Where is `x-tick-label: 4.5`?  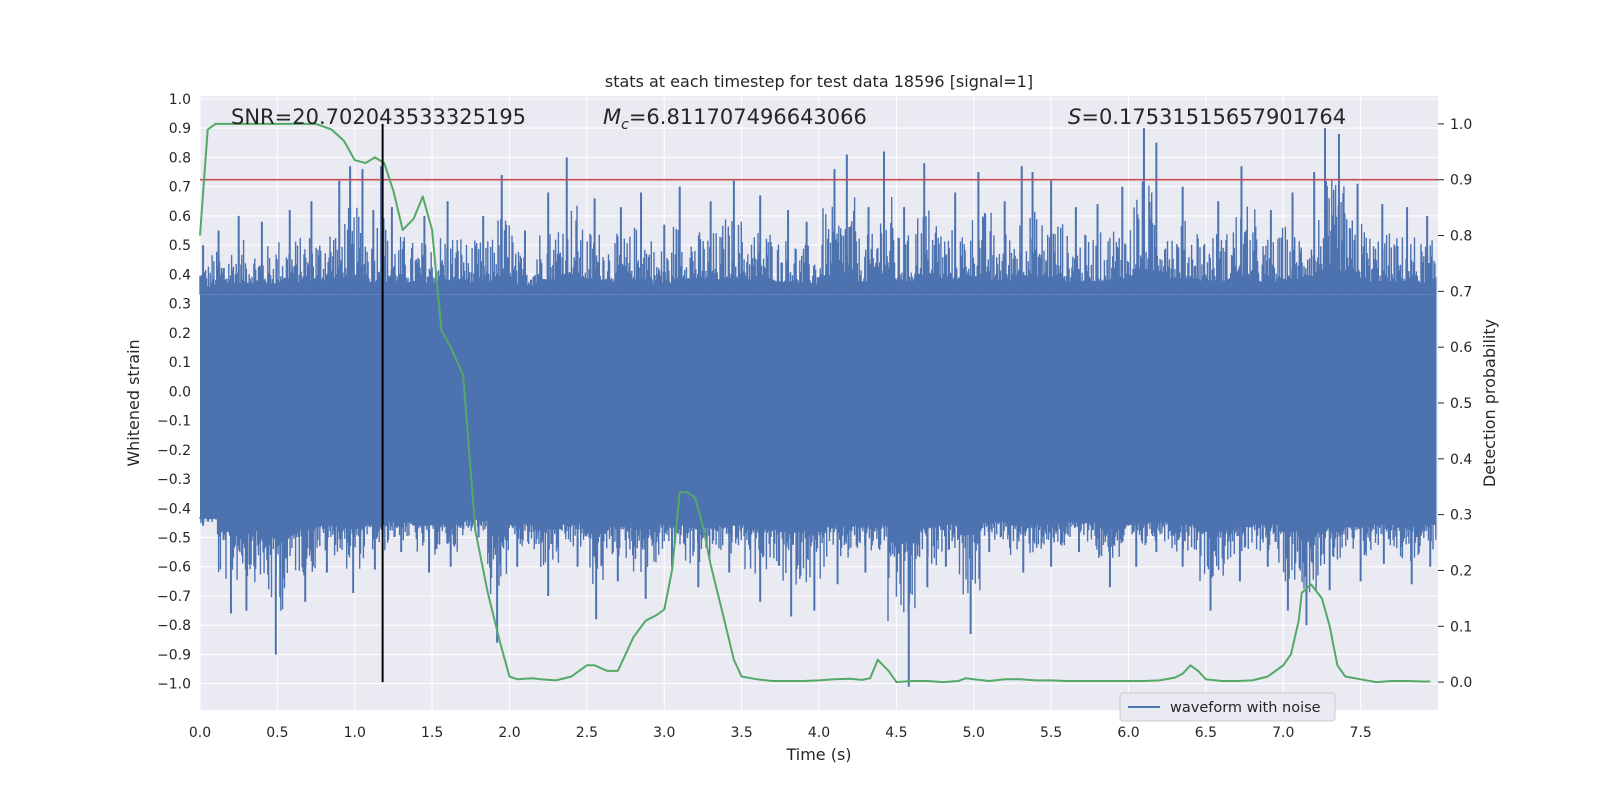
x-tick-label: 4.5 is located at coordinates (896, 733).